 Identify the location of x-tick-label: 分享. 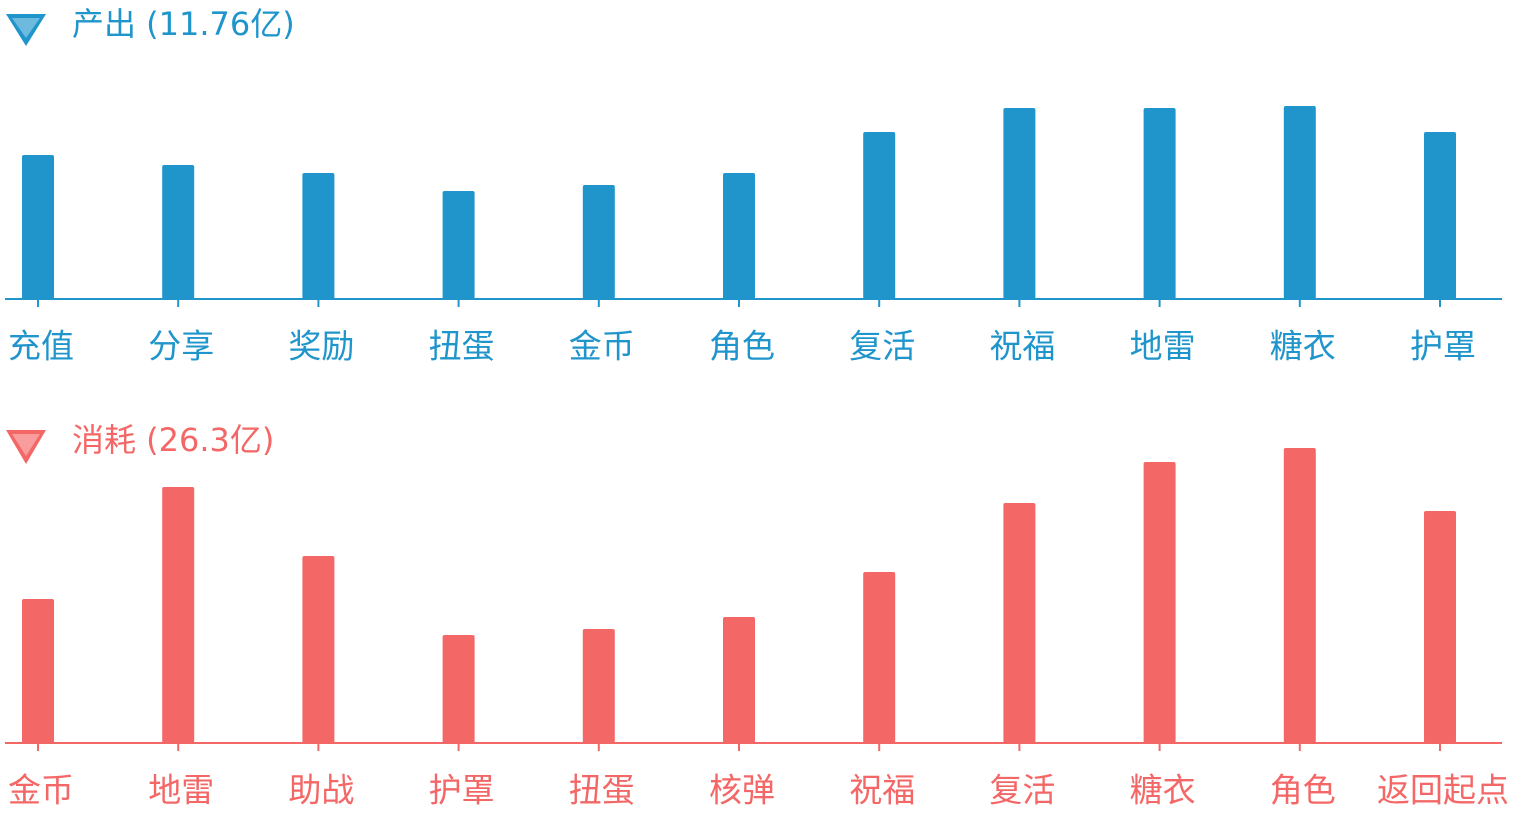
(181, 346).